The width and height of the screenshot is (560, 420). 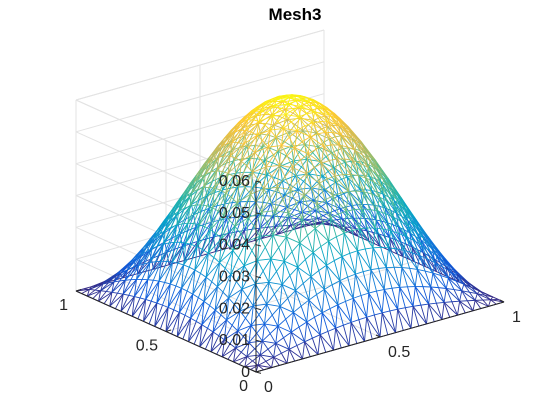 I want to click on z-tick, so click(x=258, y=341).